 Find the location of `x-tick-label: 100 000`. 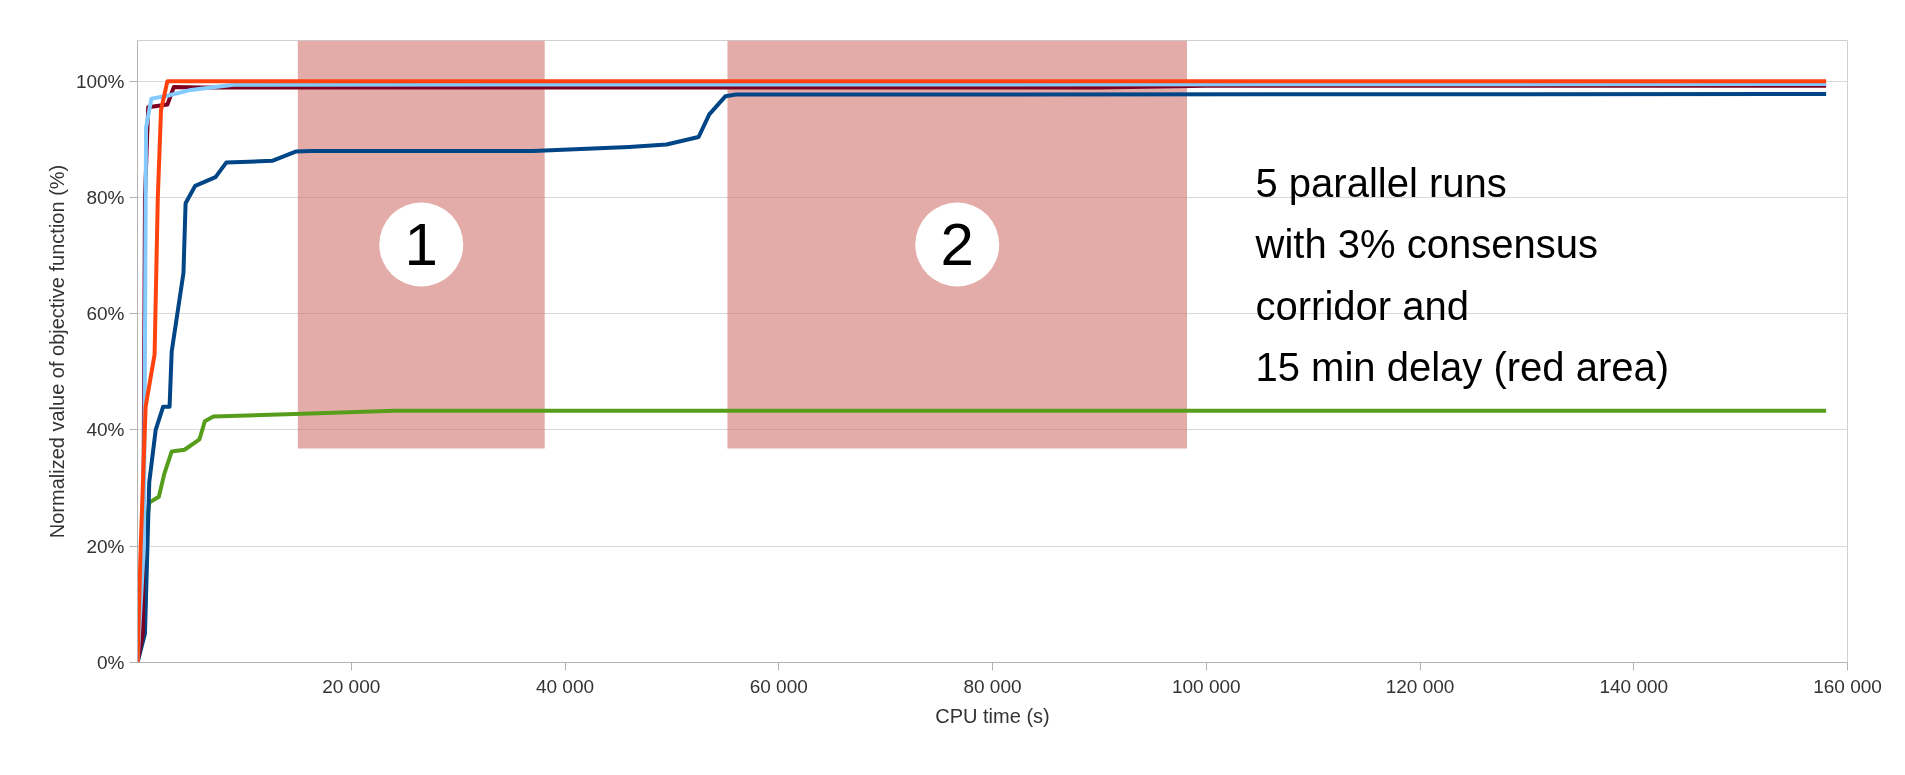

x-tick-label: 100 000 is located at coordinates (1206, 686).